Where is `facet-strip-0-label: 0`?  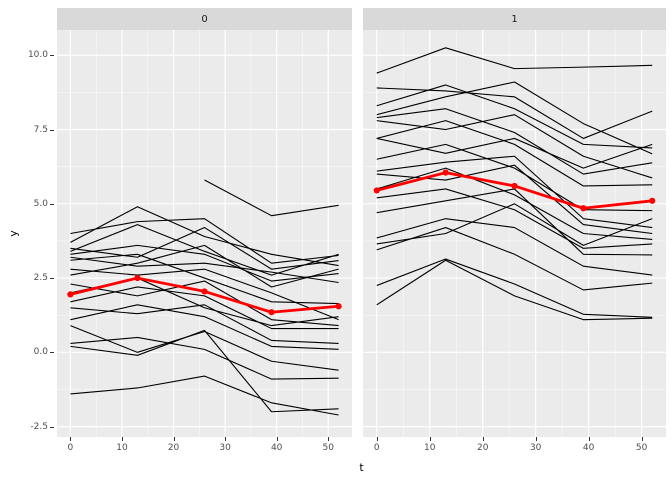 facet-strip-0-label: 0 is located at coordinates (204, 19).